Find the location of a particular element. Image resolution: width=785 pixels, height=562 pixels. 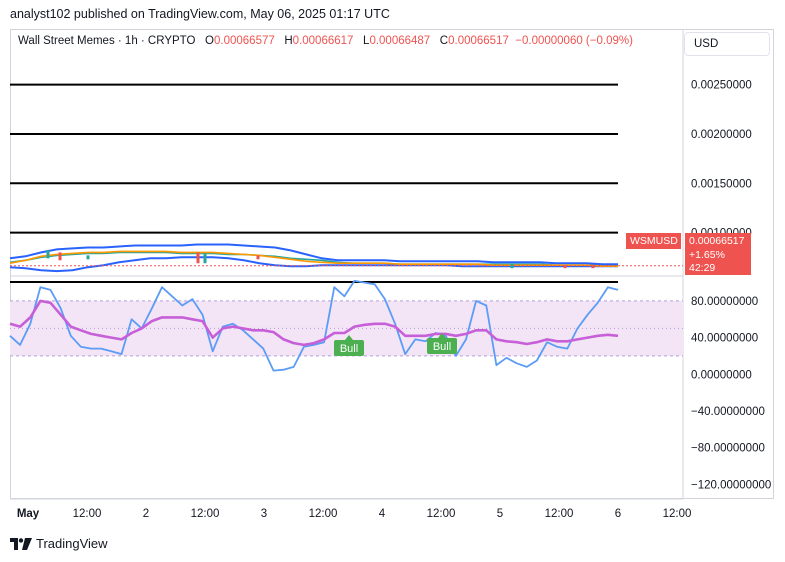

close-label: C is located at coordinates (444, 41).